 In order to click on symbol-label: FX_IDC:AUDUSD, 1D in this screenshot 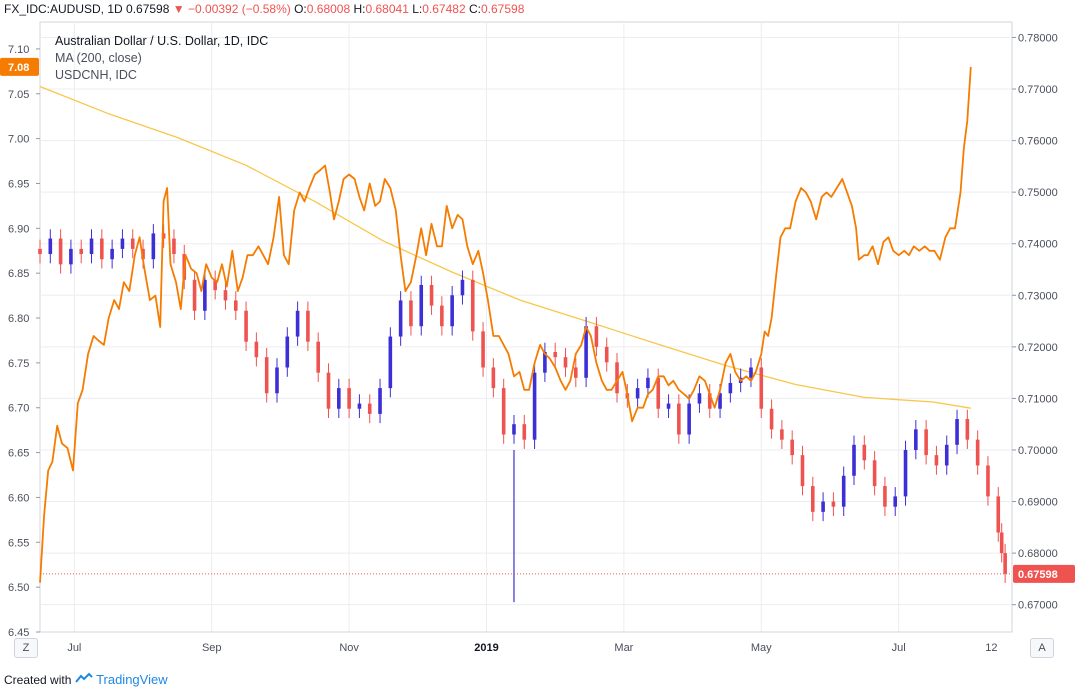, I will do `click(63, 9)`.